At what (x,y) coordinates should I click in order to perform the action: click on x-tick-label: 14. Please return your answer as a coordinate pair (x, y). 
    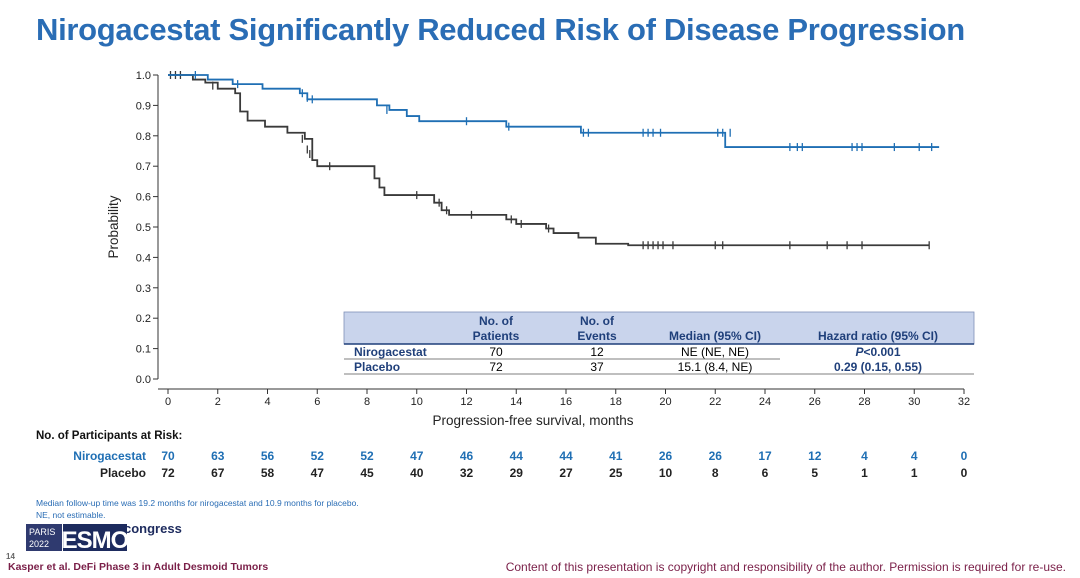
    Looking at the image, I should click on (516, 402).